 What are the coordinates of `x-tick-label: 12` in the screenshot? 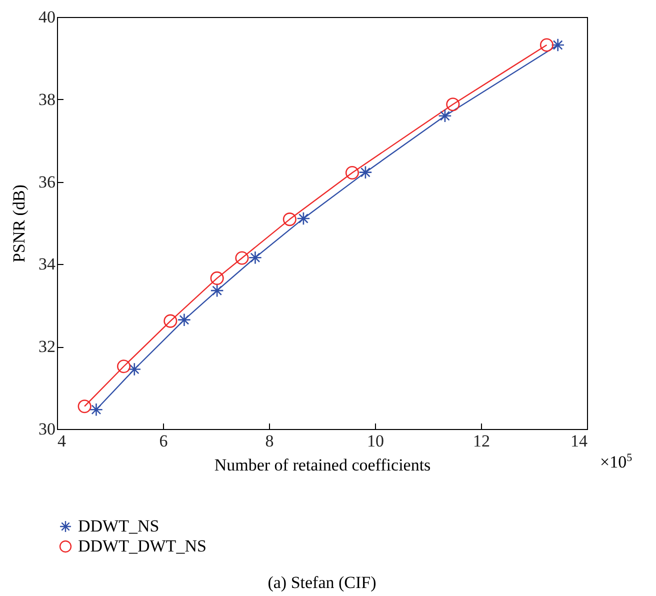 It's located at (481, 441).